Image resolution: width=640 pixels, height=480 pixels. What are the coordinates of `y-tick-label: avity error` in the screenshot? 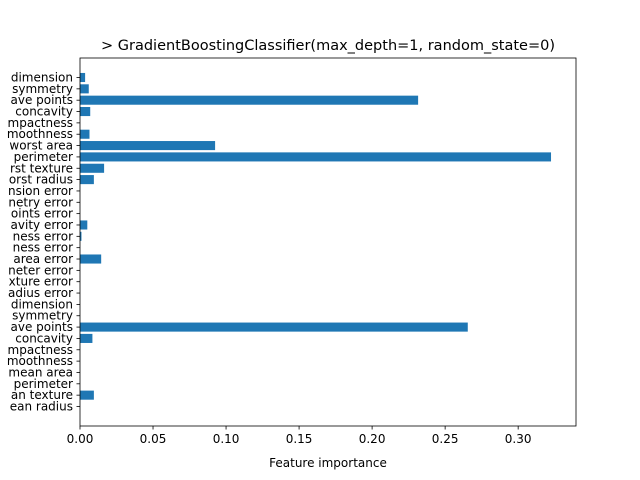 It's located at (42, 225).